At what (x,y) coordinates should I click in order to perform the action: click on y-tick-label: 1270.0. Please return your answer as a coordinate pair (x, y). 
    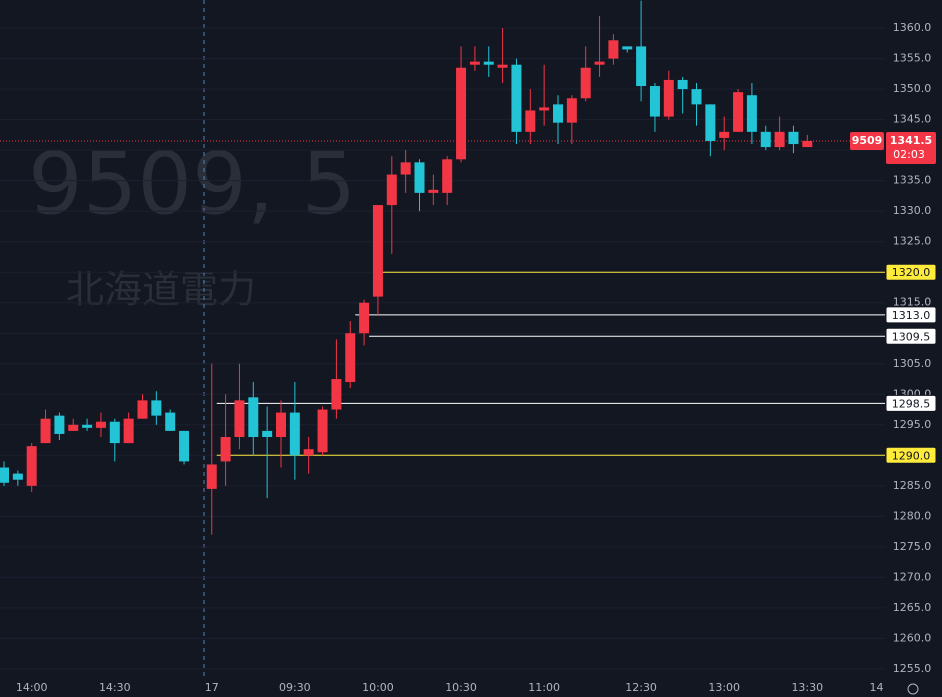
    Looking at the image, I should click on (912, 576).